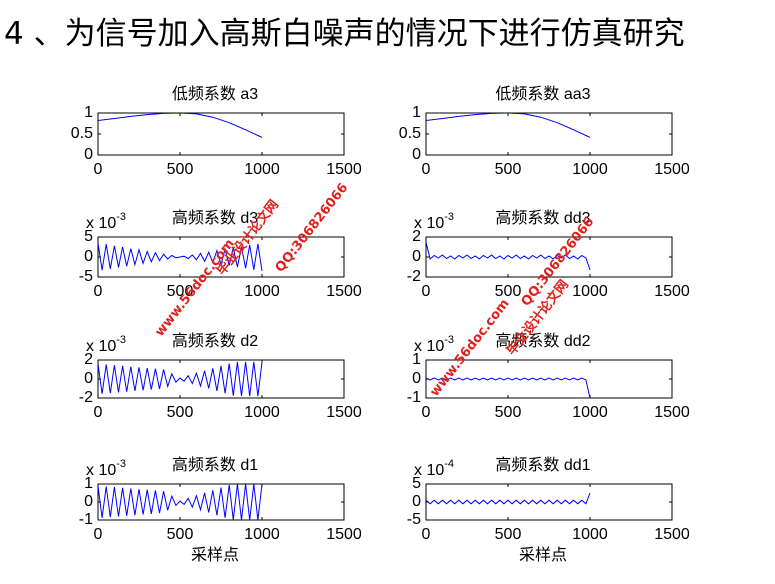 This screenshot has height=584, width=775. Describe the element at coordinates (215, 341) in the screenshot. I see `chart-title: 高频系数 d2` at that location.